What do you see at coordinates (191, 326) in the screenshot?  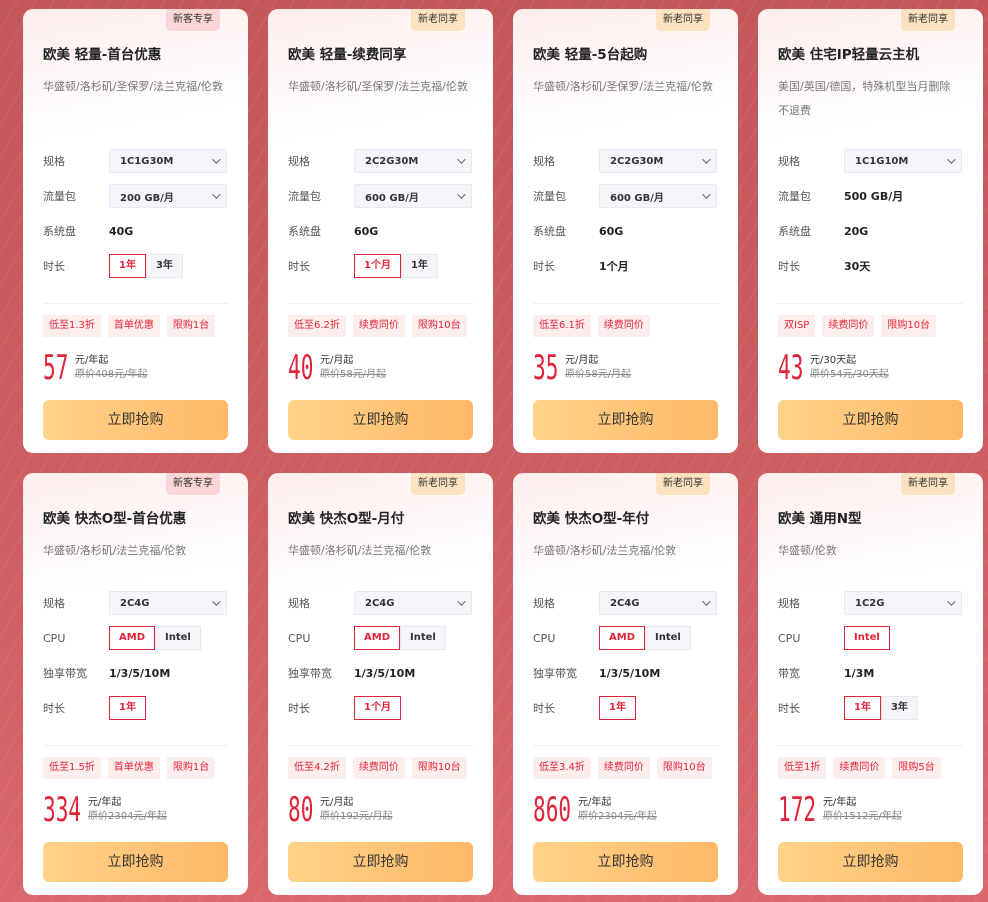 I see `promo-tag: 限购1台` at bounding box center [191, 326].